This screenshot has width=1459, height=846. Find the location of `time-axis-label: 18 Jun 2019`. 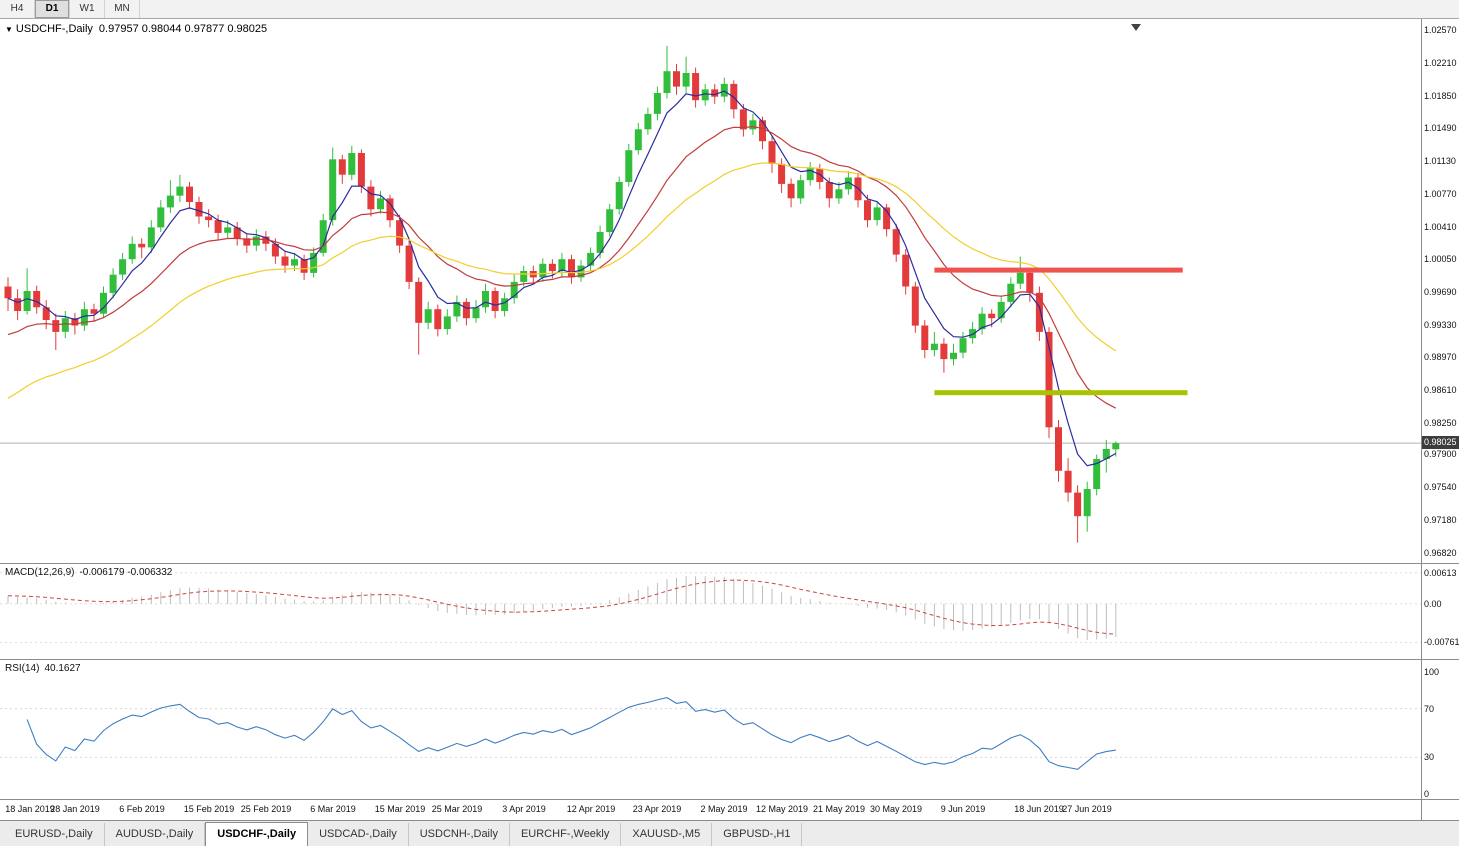

time-axis-label: 18 Jun 2019 is located at coordinates (1039, 809).